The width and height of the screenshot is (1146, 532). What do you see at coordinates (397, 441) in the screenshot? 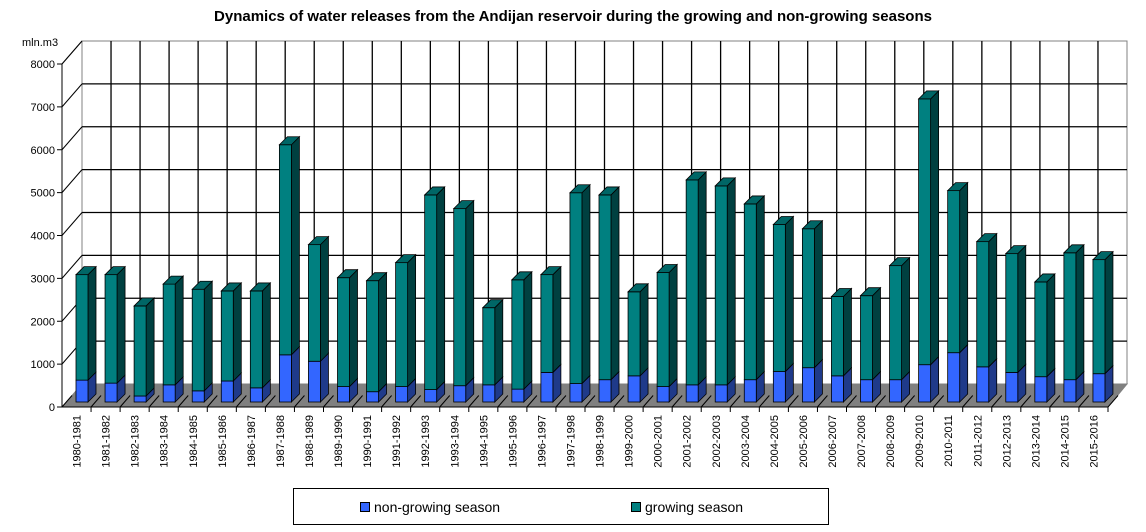
I see `x-tick-label: 1991-1992` at bounding box center [397, 441].